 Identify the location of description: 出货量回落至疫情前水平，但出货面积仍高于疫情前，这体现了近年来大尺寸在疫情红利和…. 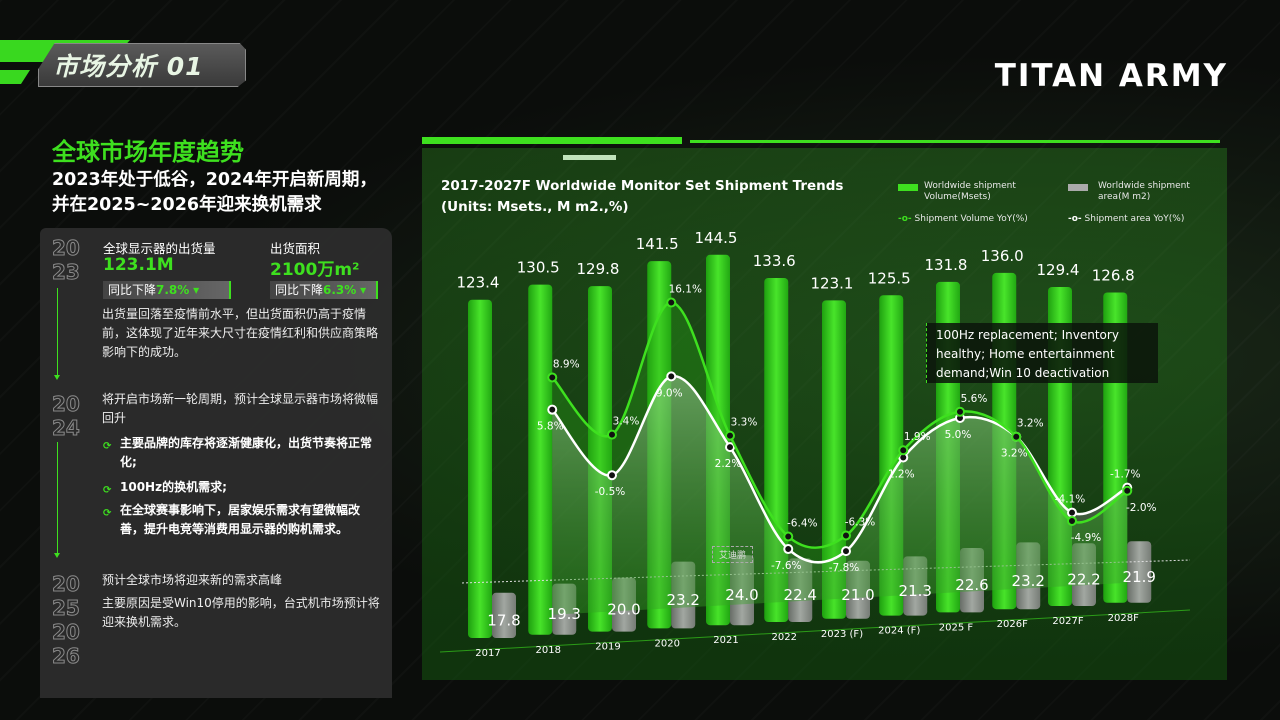
(240, 333).